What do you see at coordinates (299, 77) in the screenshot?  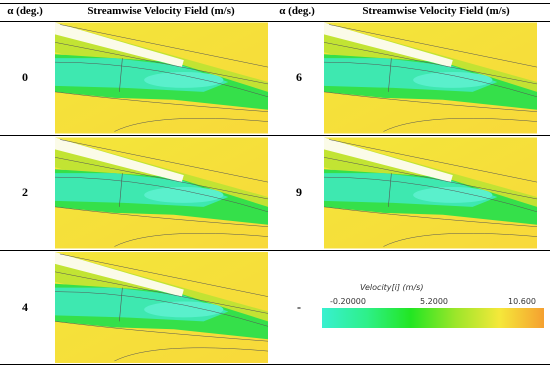 I see `angle: 6` at bounding box center [299, 77].